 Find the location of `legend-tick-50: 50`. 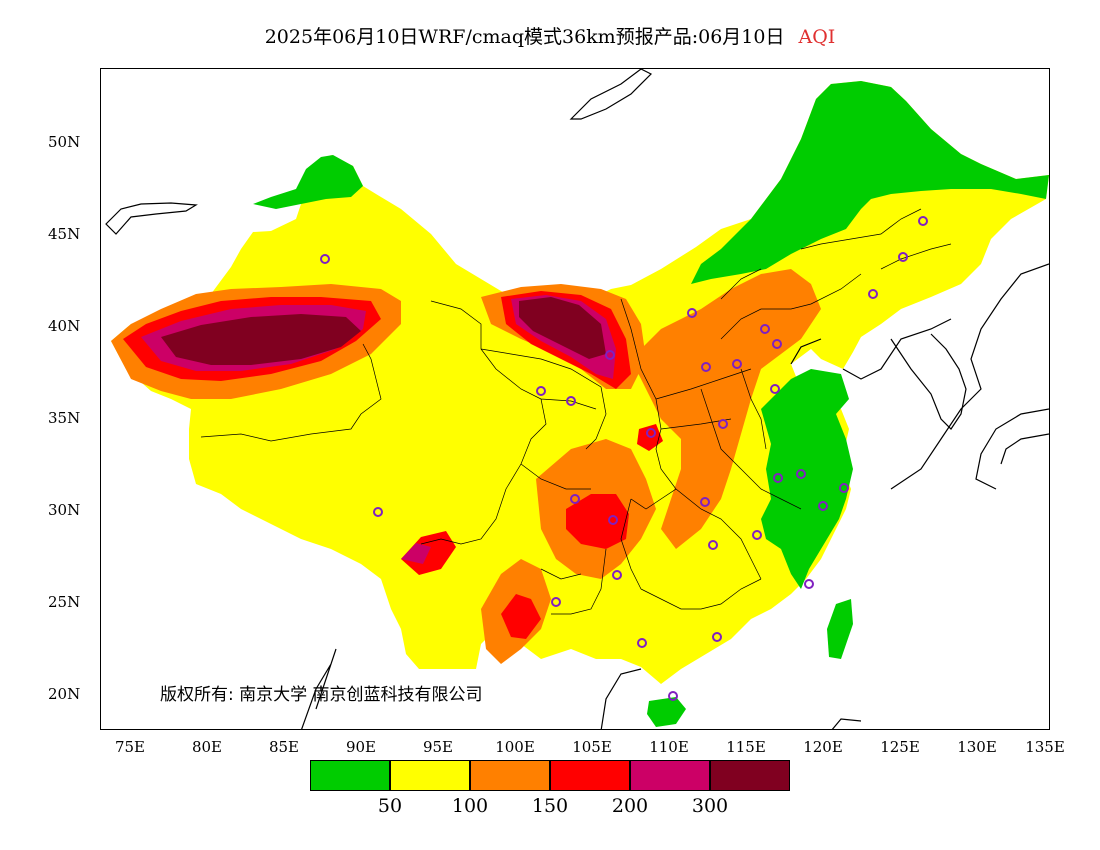

legend-tick-50: 50 is located at coordinates (390, 806).